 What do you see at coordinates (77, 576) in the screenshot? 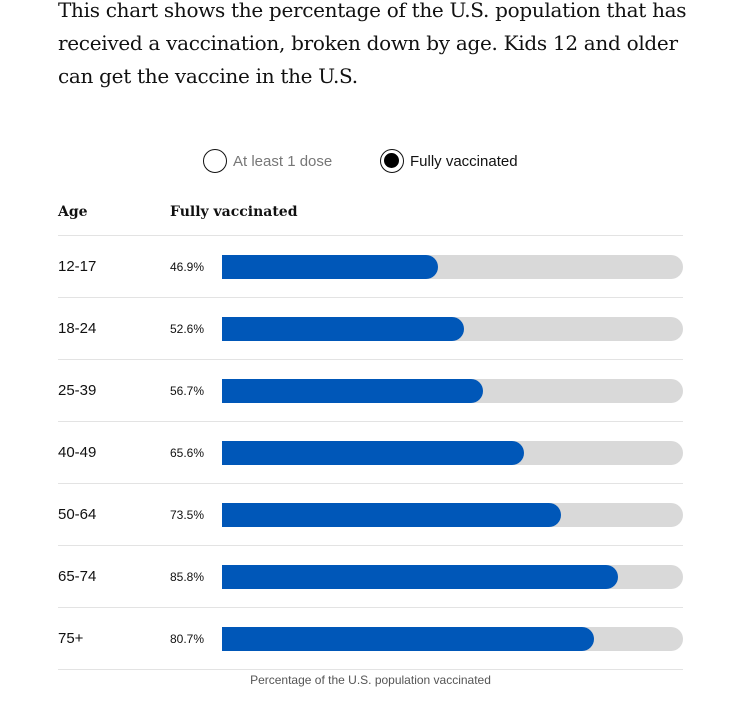
I see `category-label: 65-74` at bounding box center [77, 576].